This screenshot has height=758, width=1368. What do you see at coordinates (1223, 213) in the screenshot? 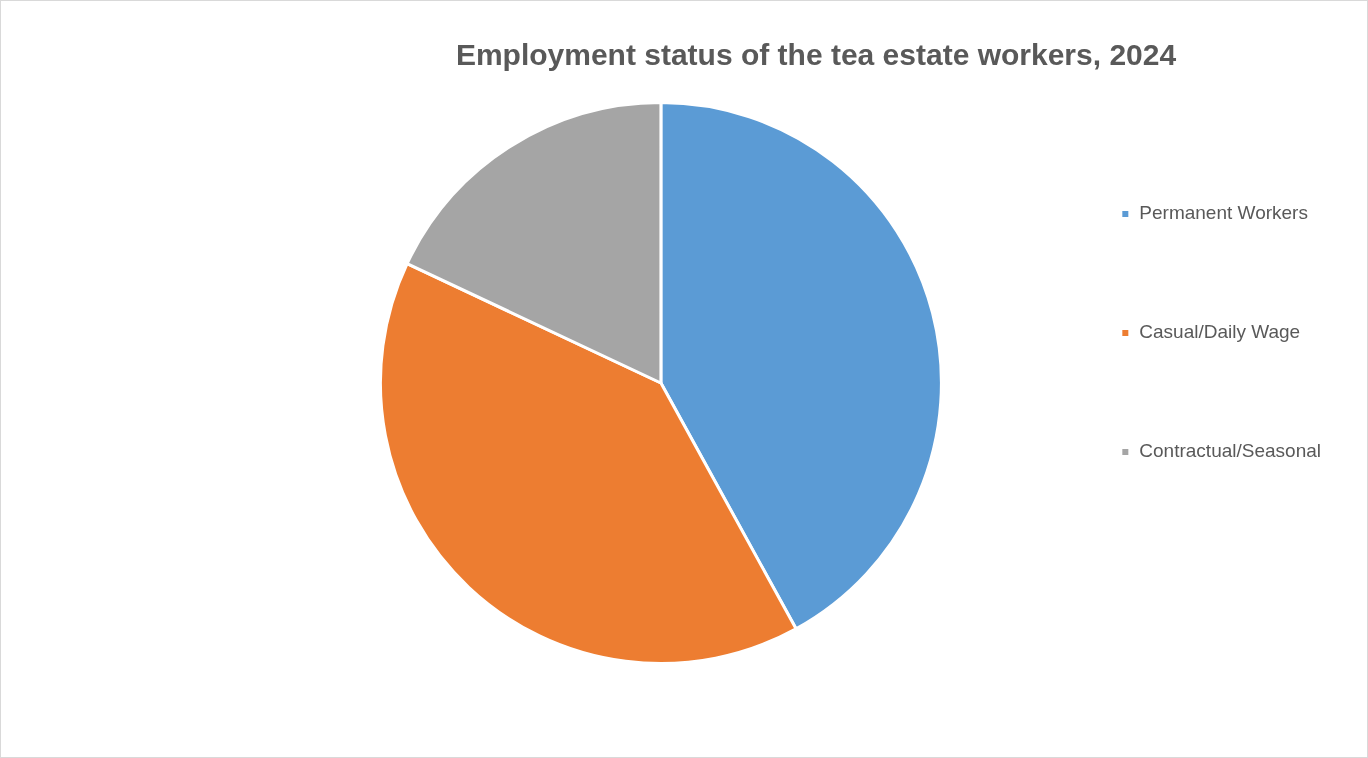
I see `legend-label: Permanent Workers` at bounding box center [1223, 213].